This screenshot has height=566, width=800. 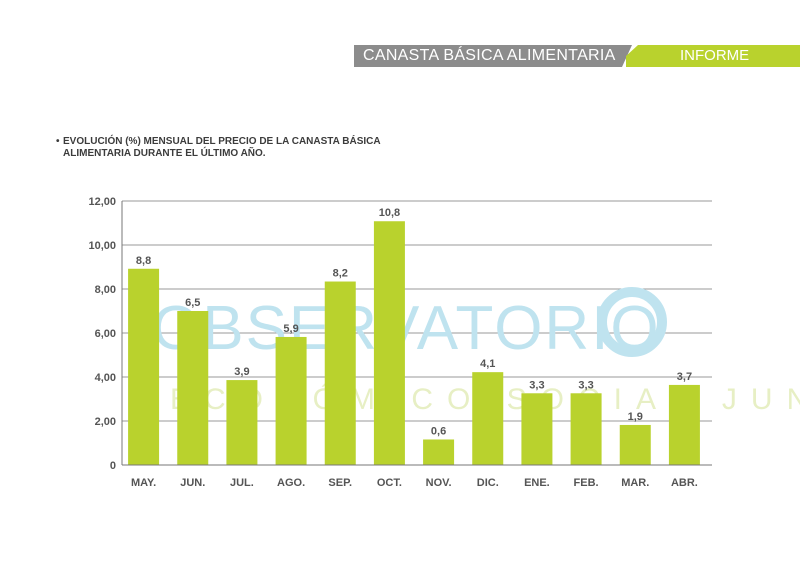 What do you see at coordinates (684, 377) in the screenshot?
I see `data-label: 3,7` at bounding box center [684, 377].